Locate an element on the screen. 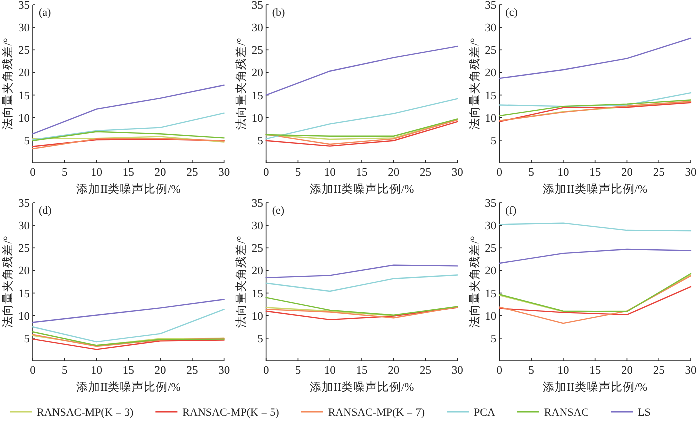  chart-title: (b) is located at coordinates (279, 13).